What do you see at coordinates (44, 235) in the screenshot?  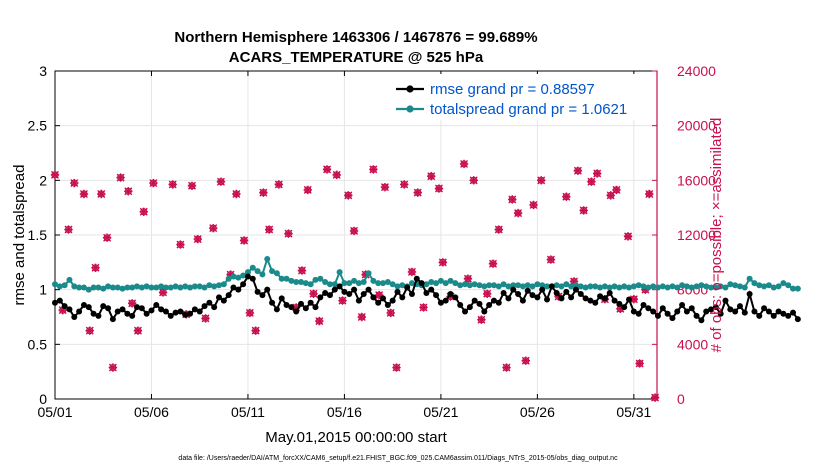 I see `y-axis-left-ticks: 0 0.5 1 1.5 2 2.5 3` at bounding box center [44, 235].